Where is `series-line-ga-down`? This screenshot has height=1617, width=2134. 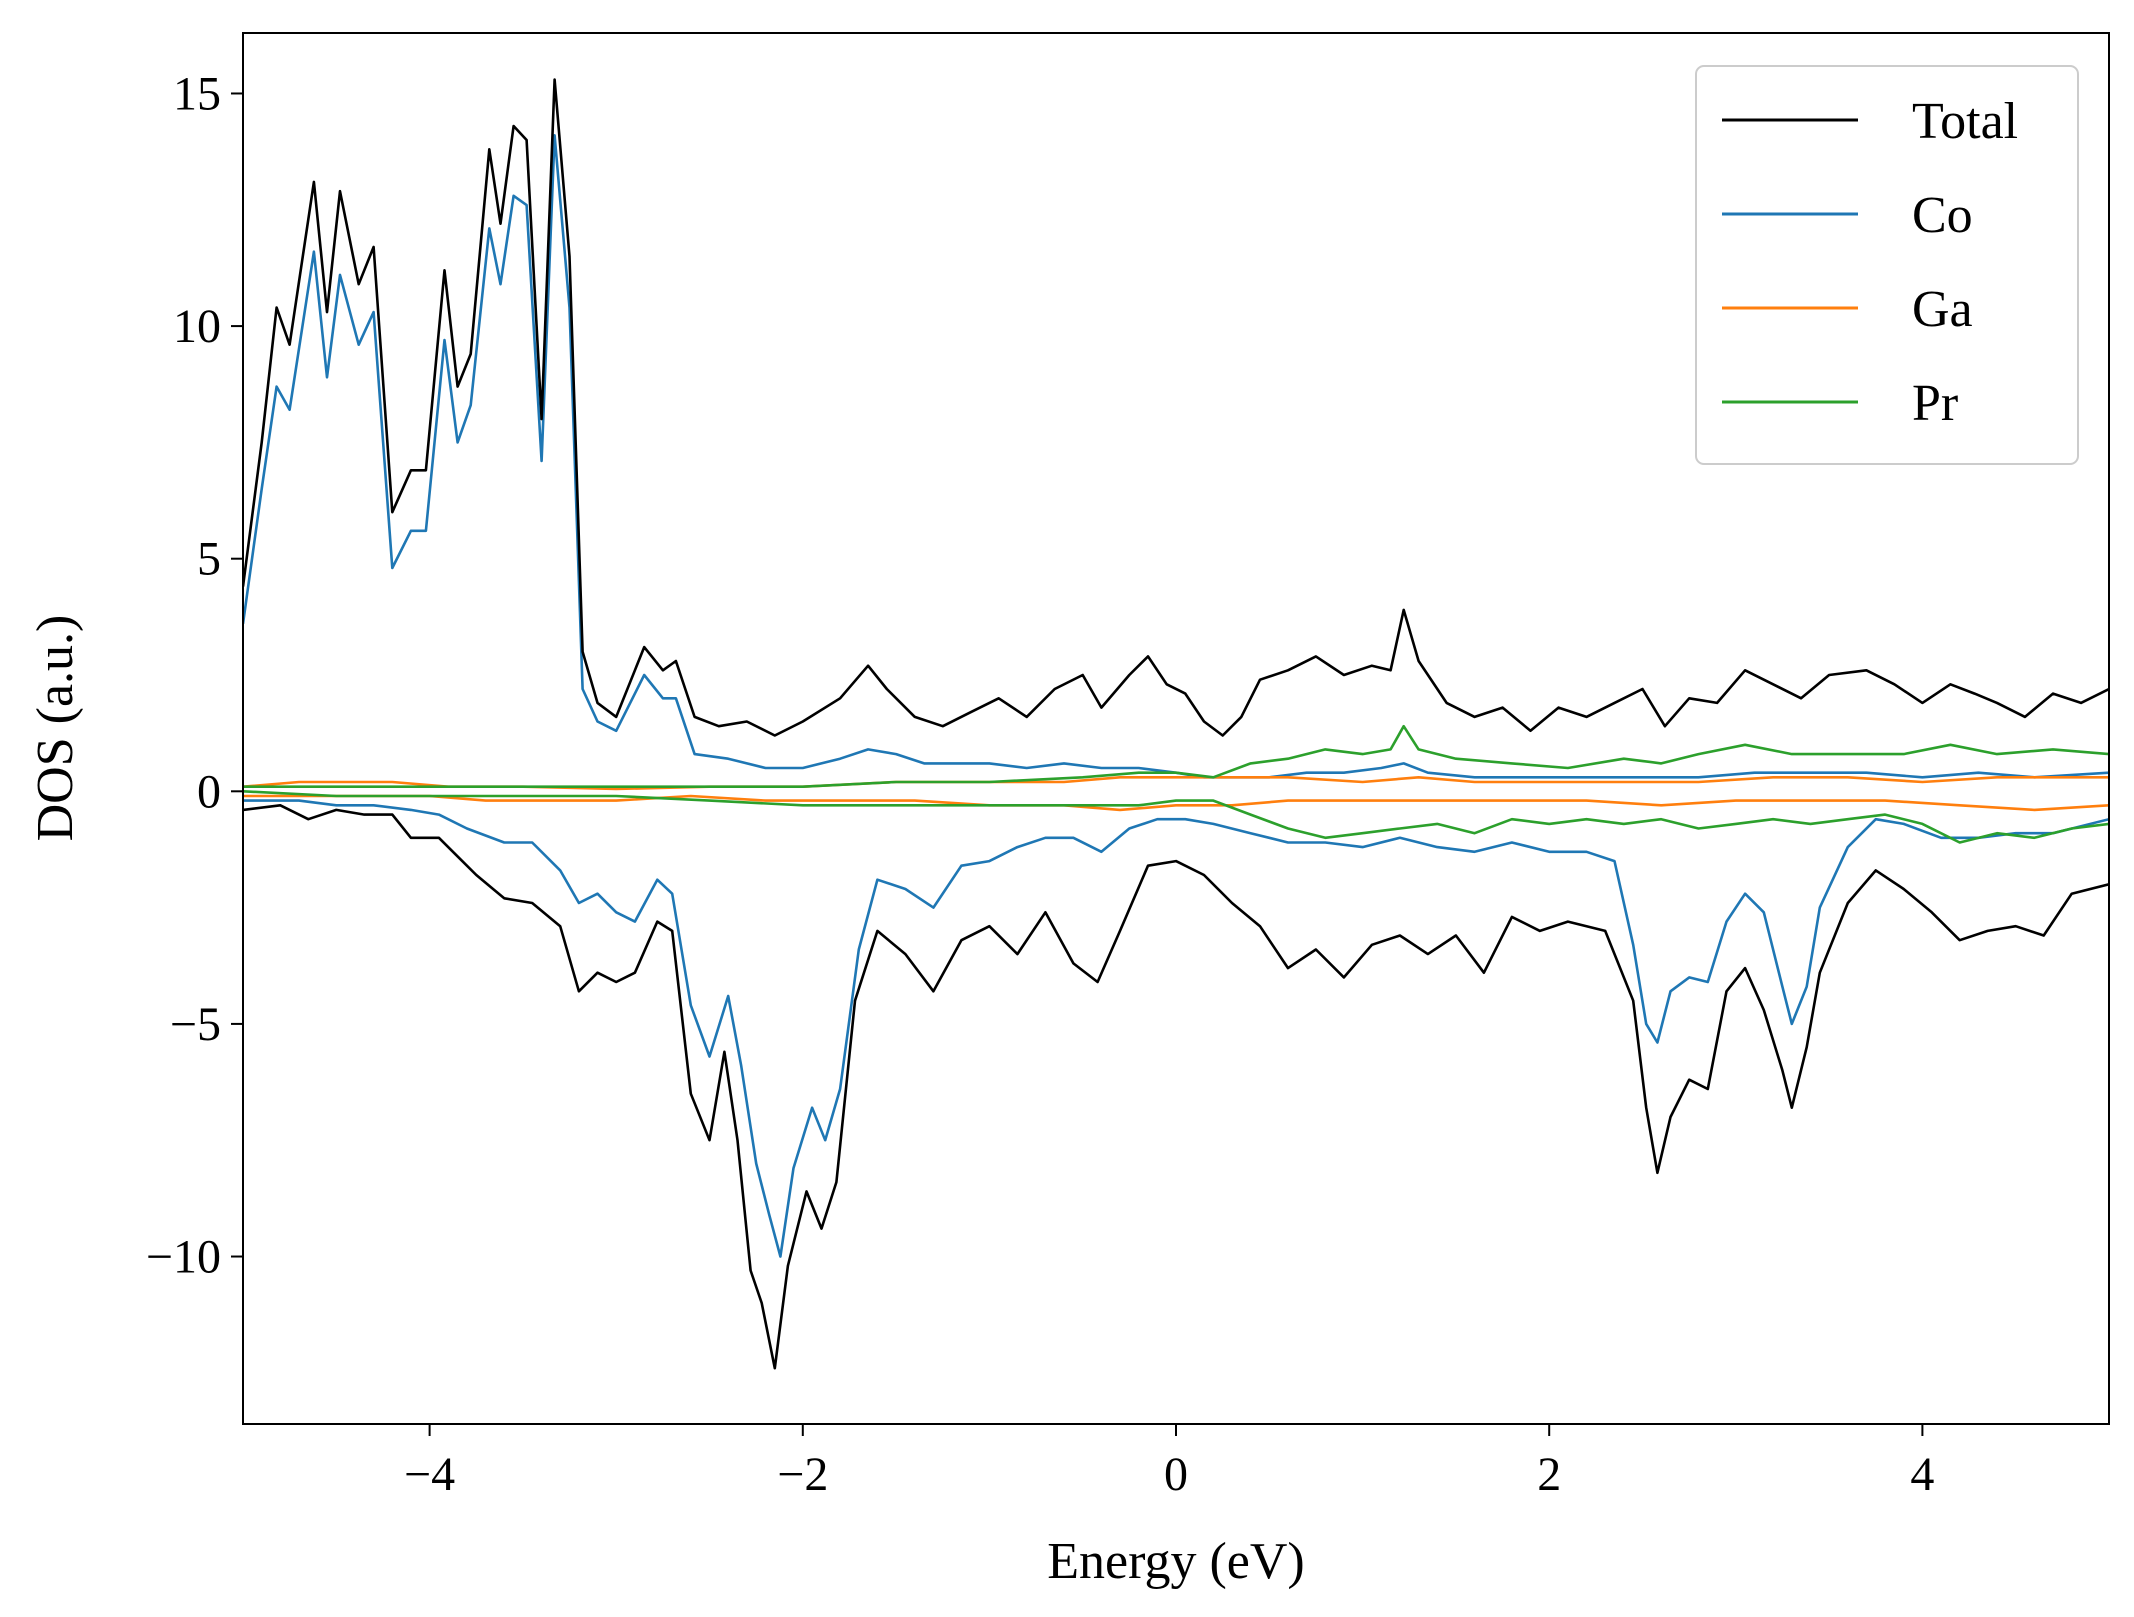 series-line-ga-down is located at coordinates (1176, 803).